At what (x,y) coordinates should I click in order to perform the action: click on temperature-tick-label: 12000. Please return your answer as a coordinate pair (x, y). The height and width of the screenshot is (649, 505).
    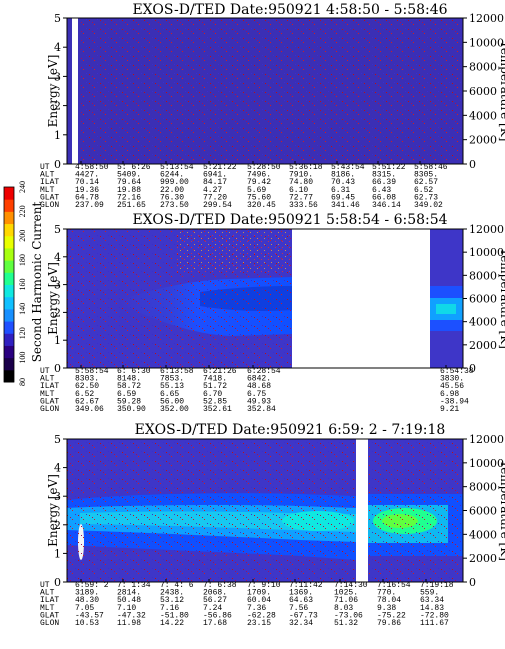
    Looking at the image, I should click on (486, 18).